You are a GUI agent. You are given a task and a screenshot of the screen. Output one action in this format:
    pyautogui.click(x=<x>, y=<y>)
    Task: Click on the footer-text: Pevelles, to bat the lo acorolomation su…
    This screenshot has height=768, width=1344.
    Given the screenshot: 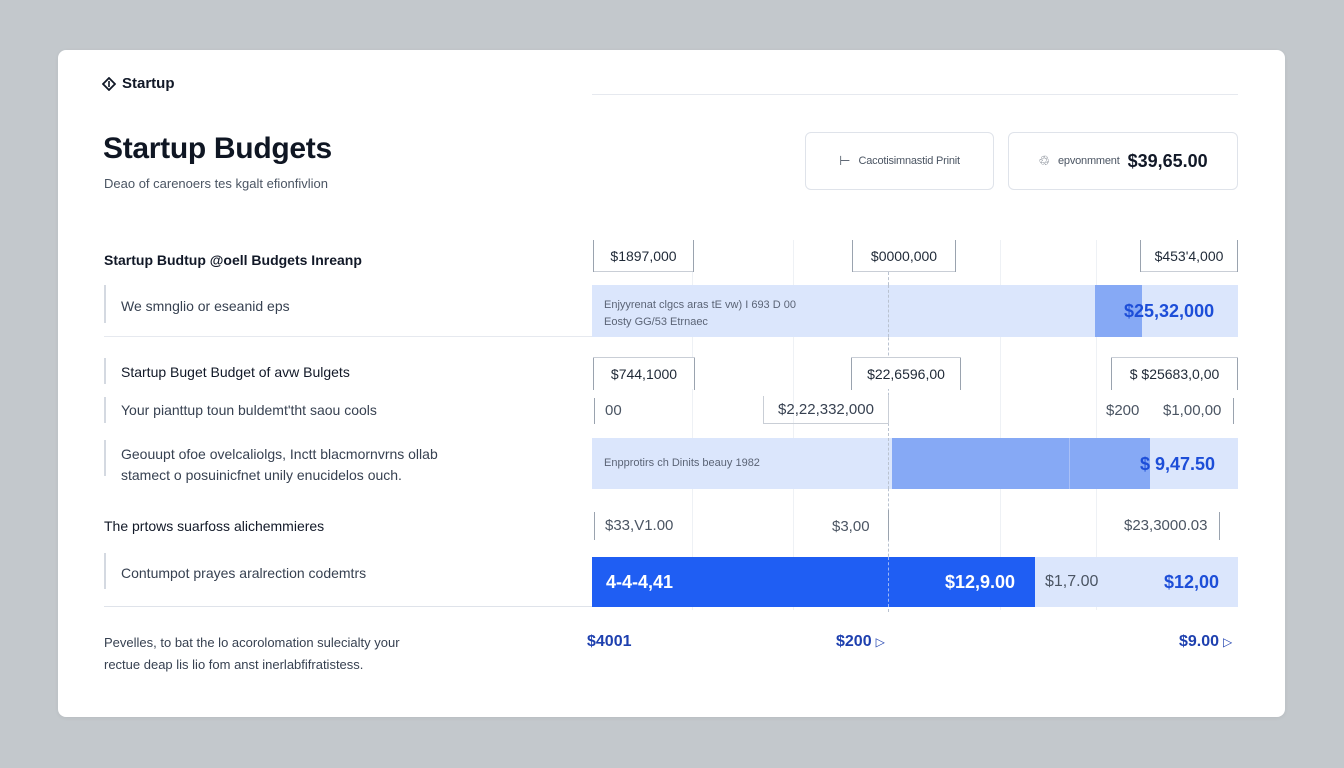 What is the action you would take?
    pyautogui.click(x=252, y=654)
    